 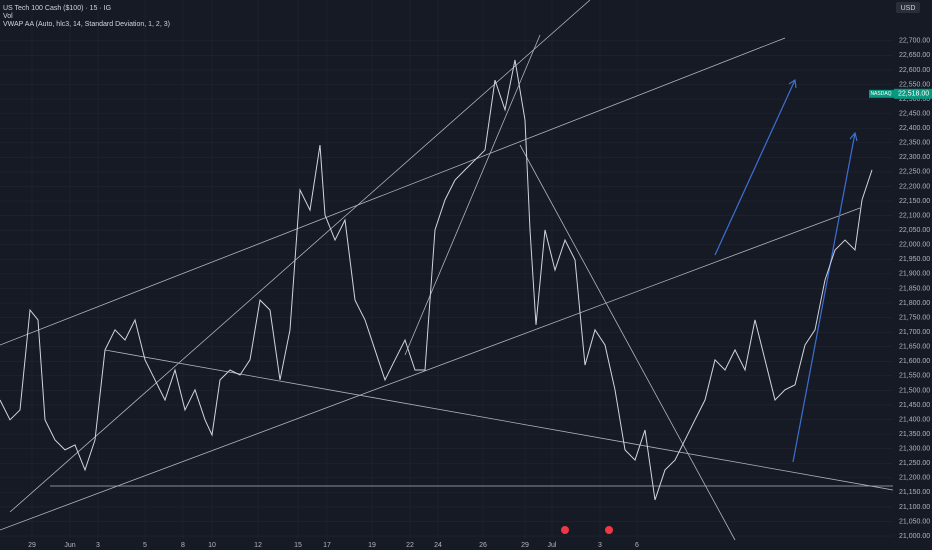 What do you see at coordinates (914, 434) in the screenshot?
I see `y-tick-label: 21,350.00` at bounding box center [914, 434].